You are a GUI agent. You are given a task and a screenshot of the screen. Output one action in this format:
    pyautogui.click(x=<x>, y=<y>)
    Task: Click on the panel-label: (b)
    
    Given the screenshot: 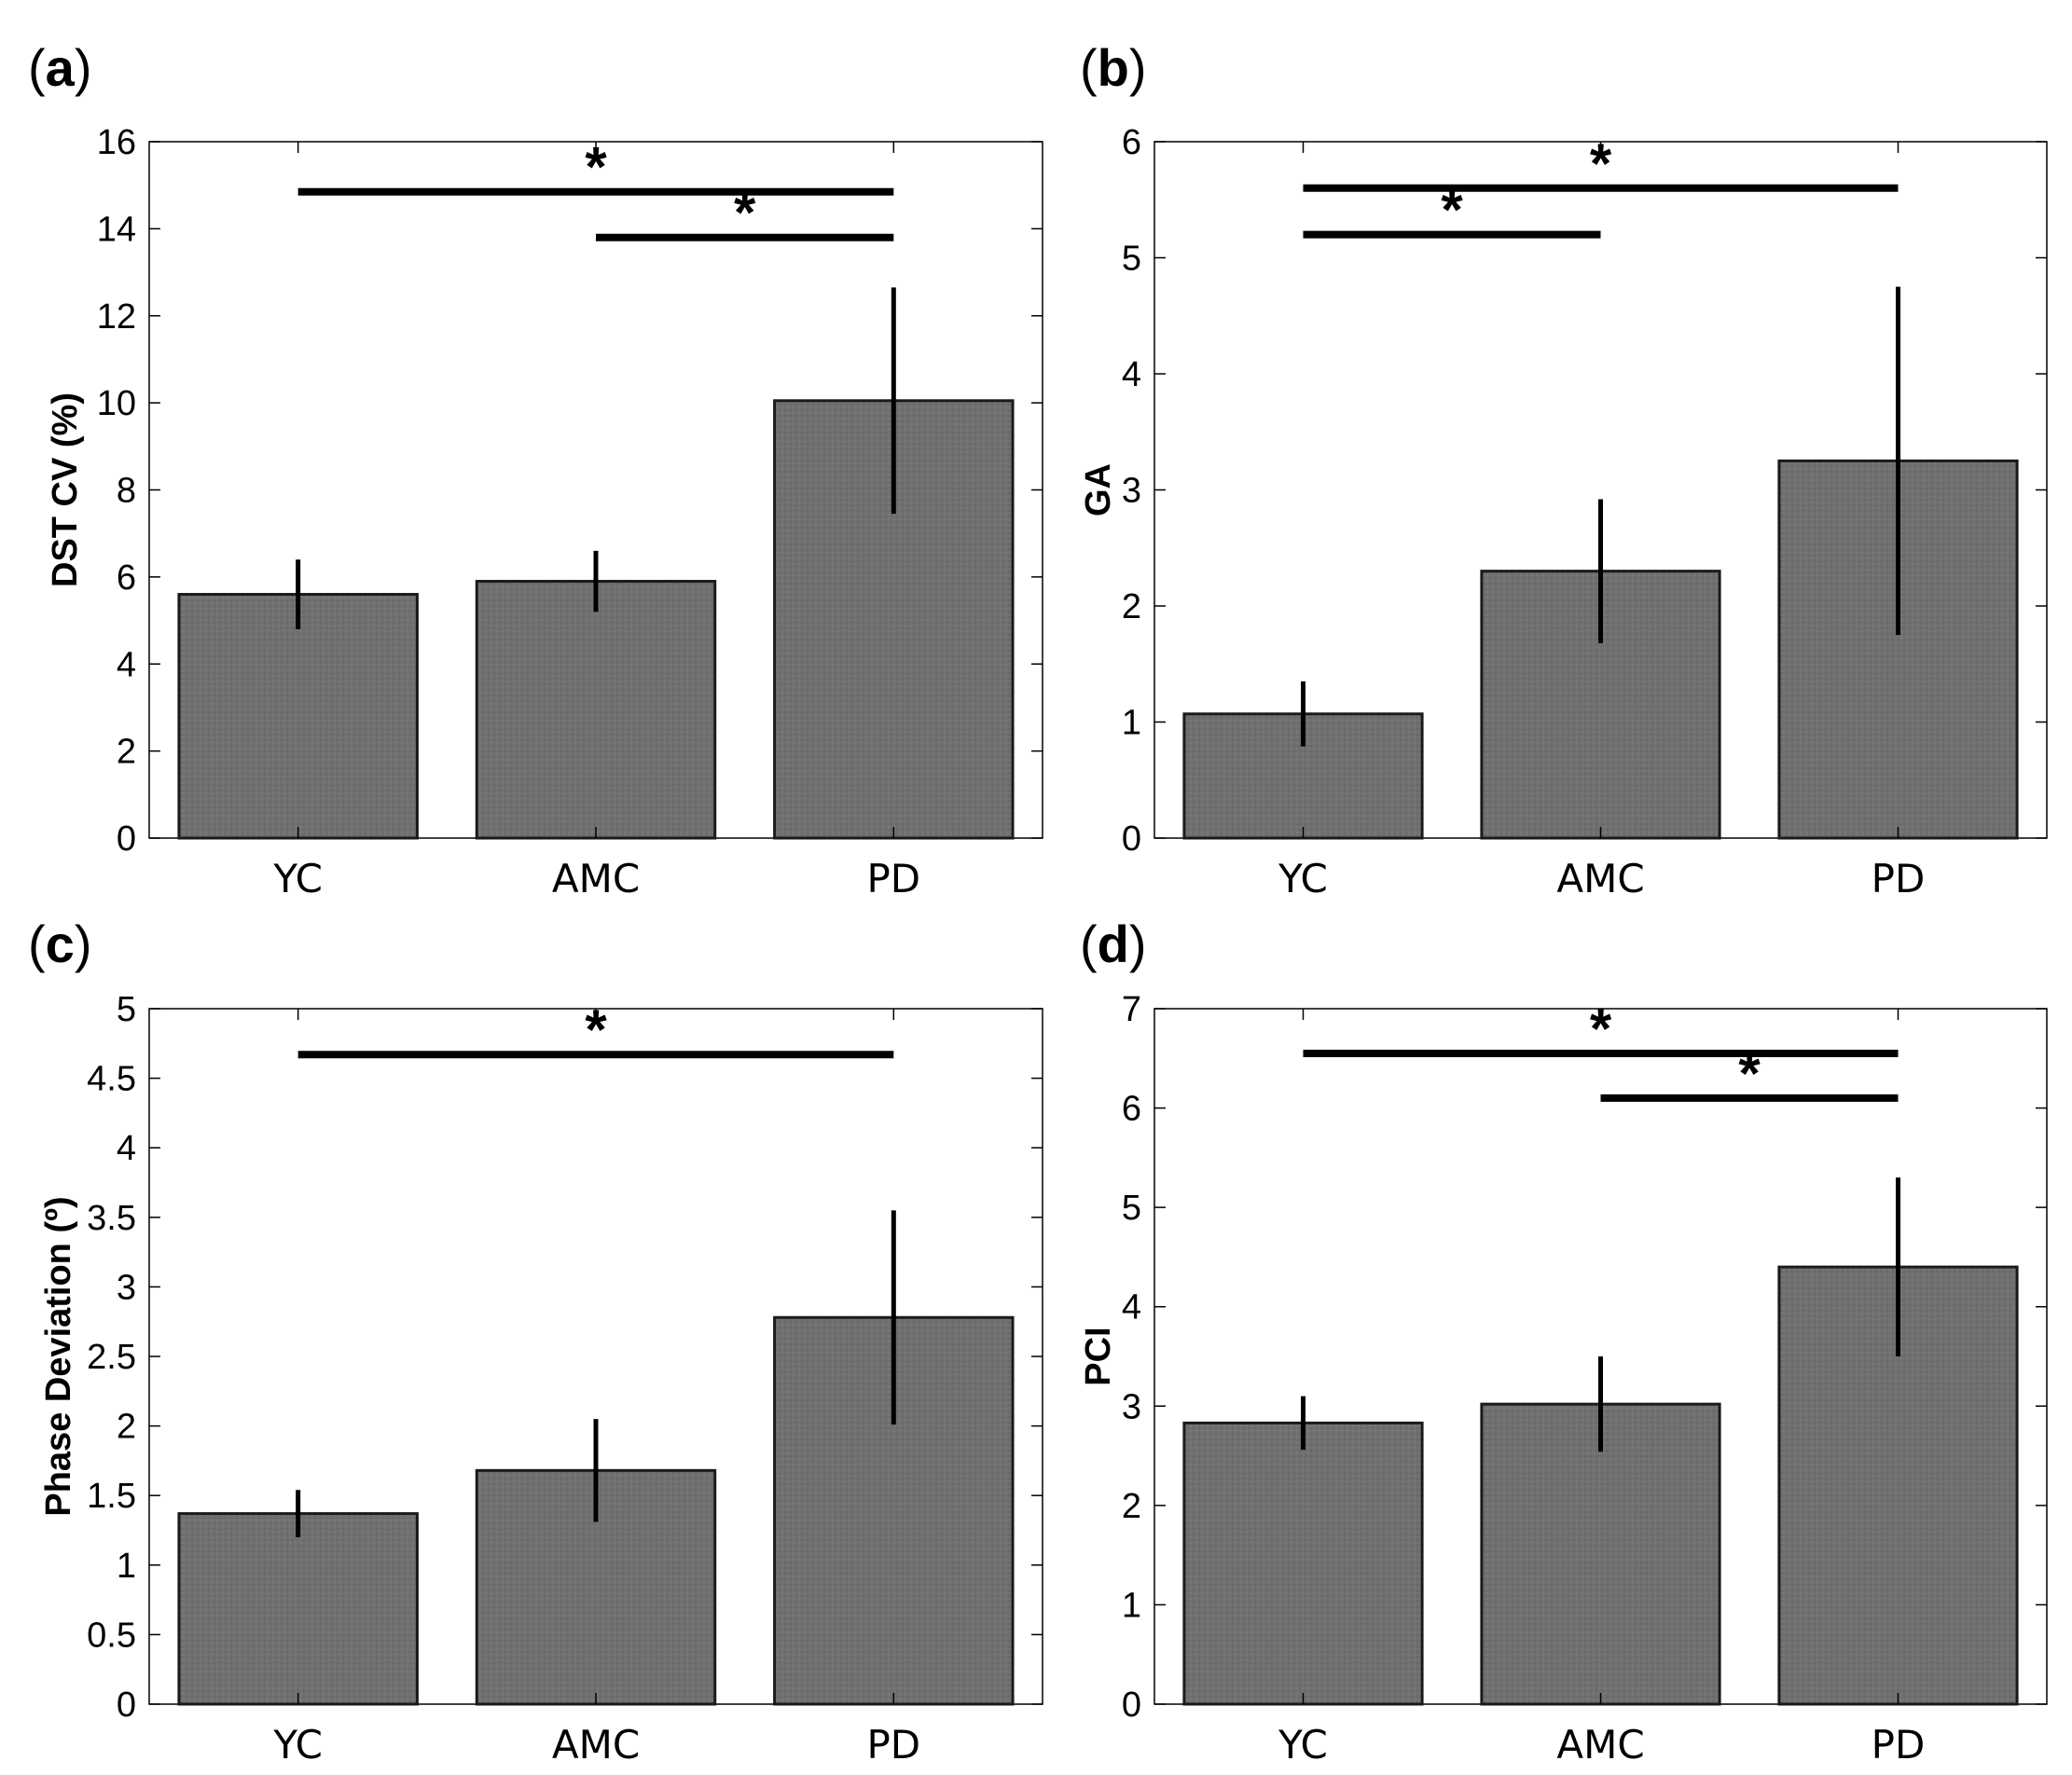 What is the action you would take?
    pyautogui.click(x=1113, y=68)
    